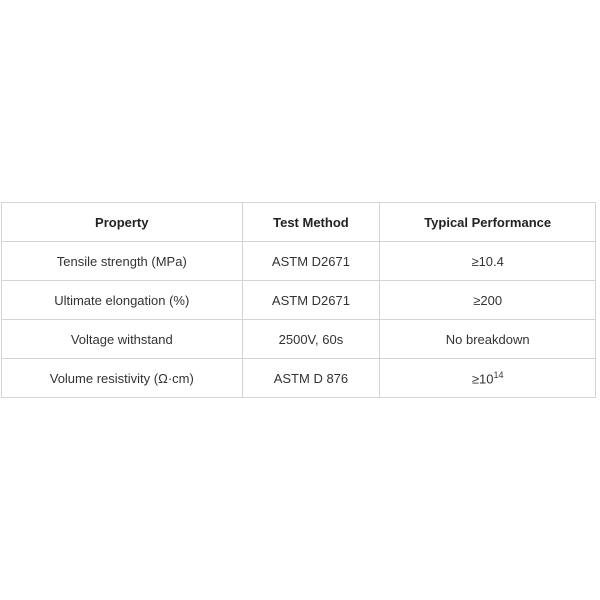  Describe the element at coordinates (487, 300) in the screenshot. I see `cell-performance: ≥200` at that location.